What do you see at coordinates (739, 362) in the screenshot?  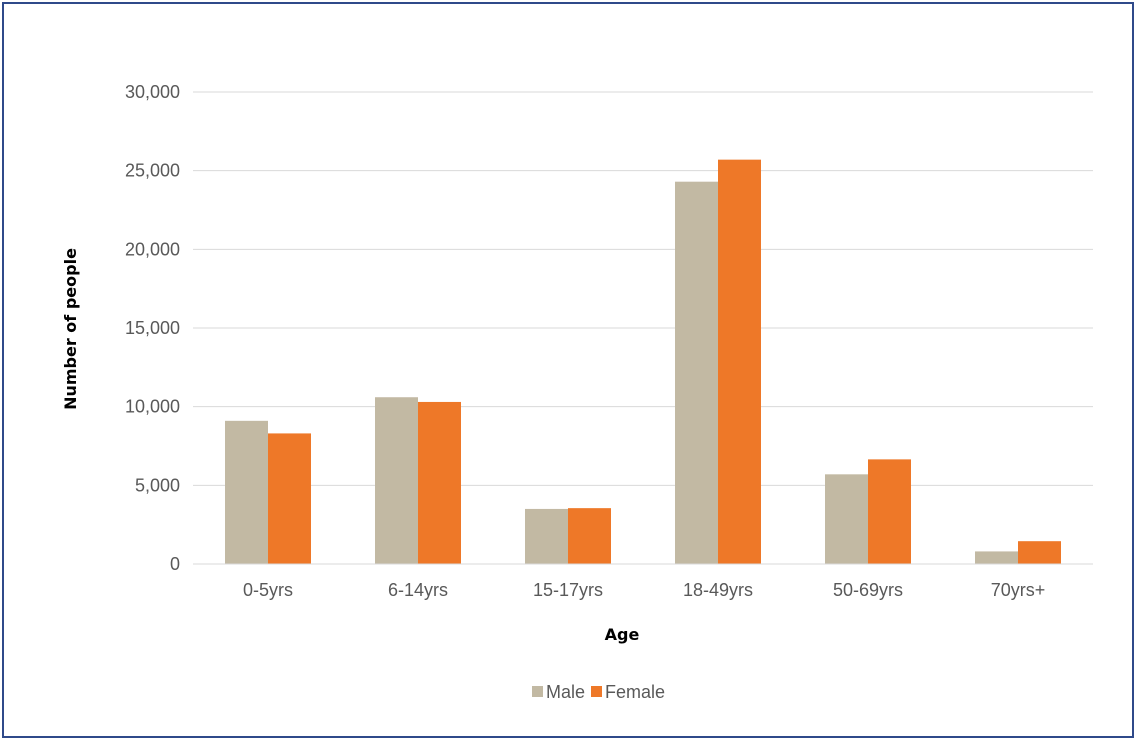 I see `bar-female-18-49yrs` at bounding box center [739, 362].